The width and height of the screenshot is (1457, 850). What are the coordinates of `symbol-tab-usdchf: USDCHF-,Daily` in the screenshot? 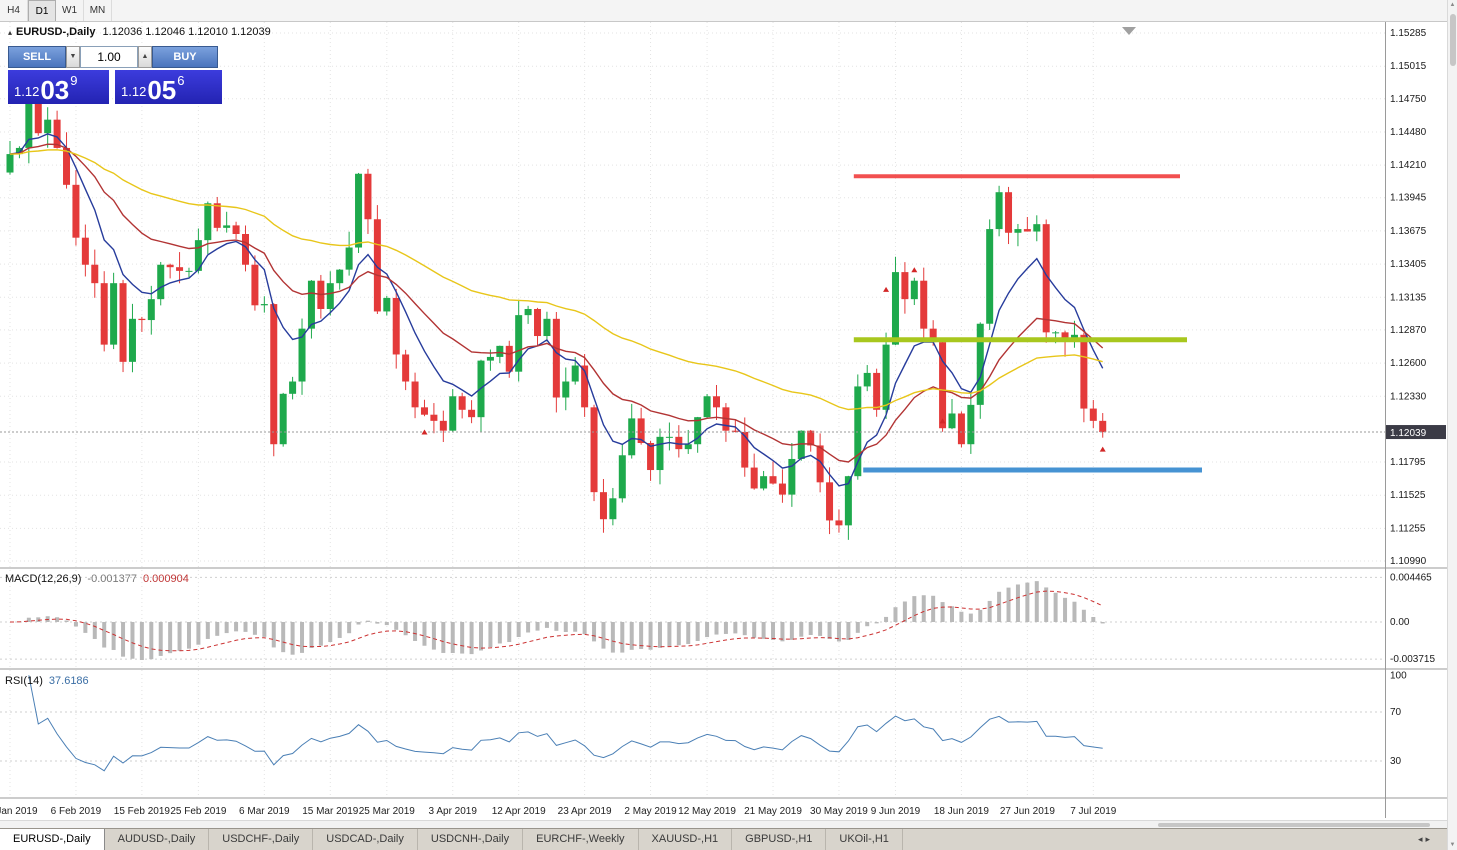 It's located at (261, 839).